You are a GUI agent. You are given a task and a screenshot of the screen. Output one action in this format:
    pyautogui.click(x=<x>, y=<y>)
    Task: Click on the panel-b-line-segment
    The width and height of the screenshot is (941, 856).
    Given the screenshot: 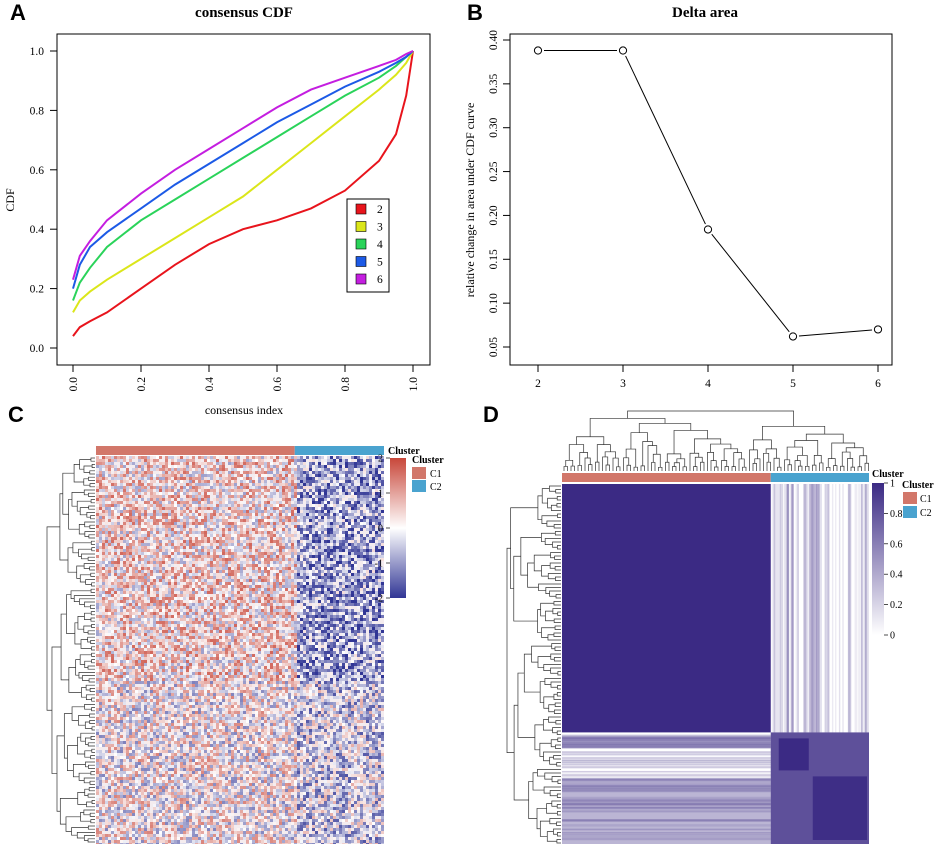 What is the action you would take?
    pyautogui.click(x=750, y=283)
    